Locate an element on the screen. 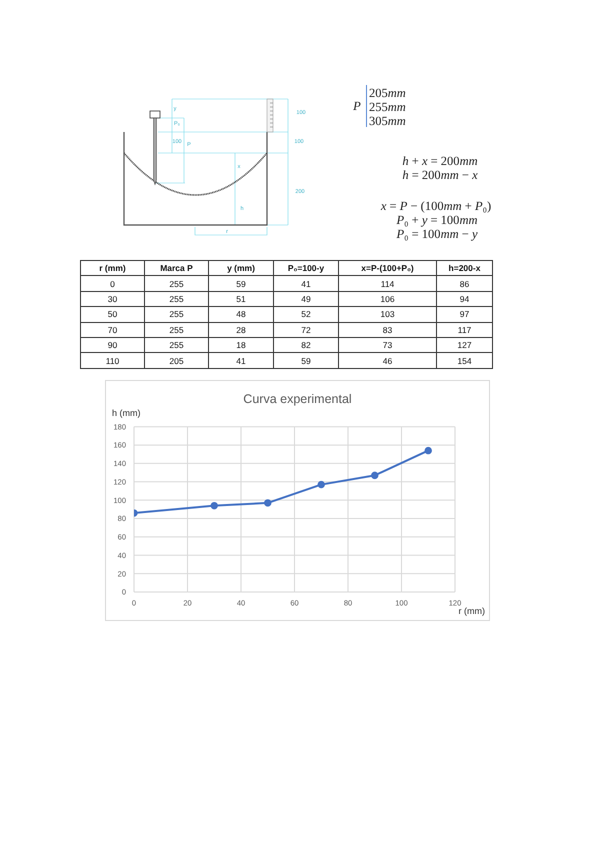  text: P₀ + y = 100mm is located at coordinates (437, 220).